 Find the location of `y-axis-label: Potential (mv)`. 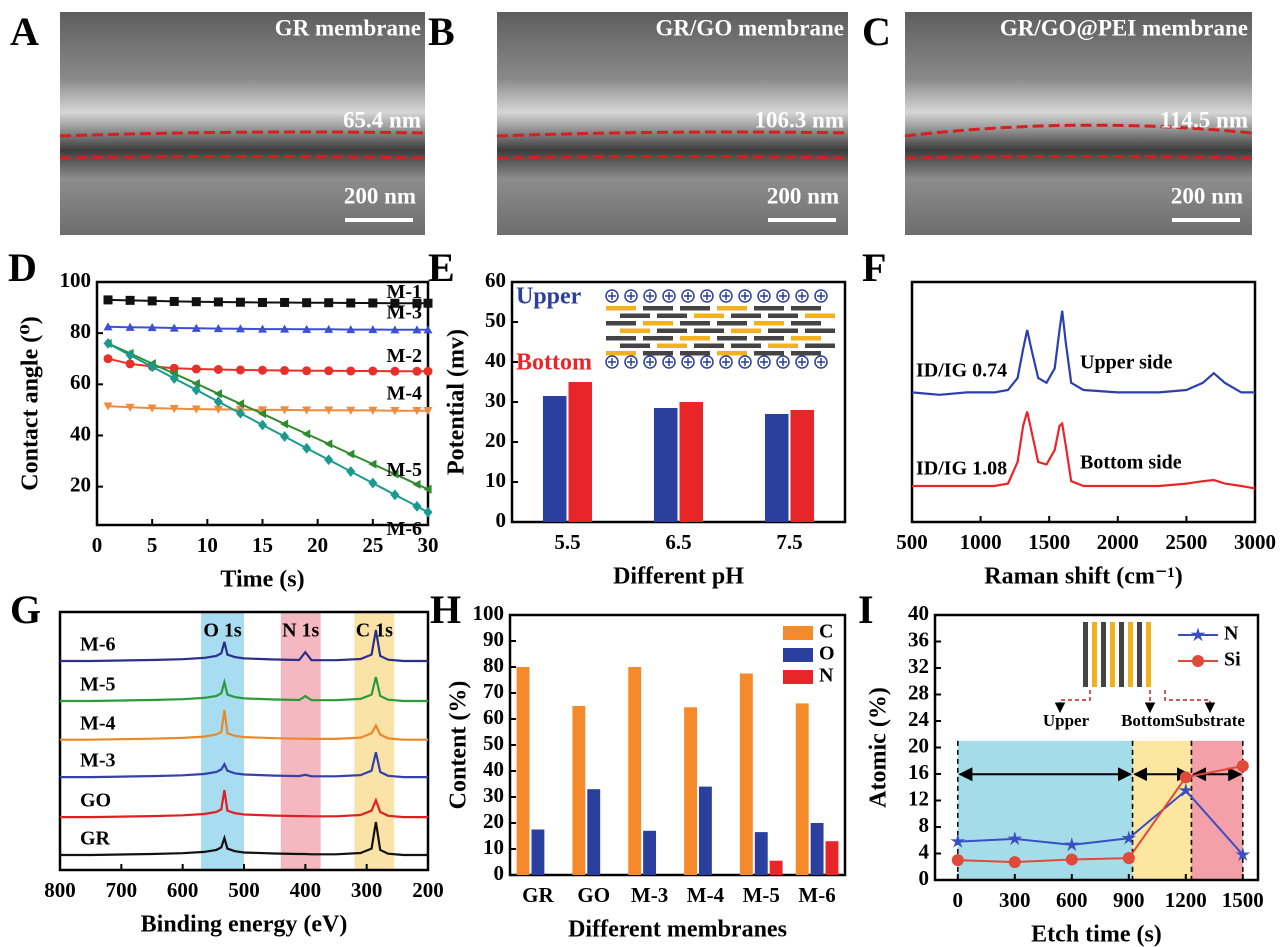

y-axis-label: Potential (mv) is located at coordinates (457, 402).